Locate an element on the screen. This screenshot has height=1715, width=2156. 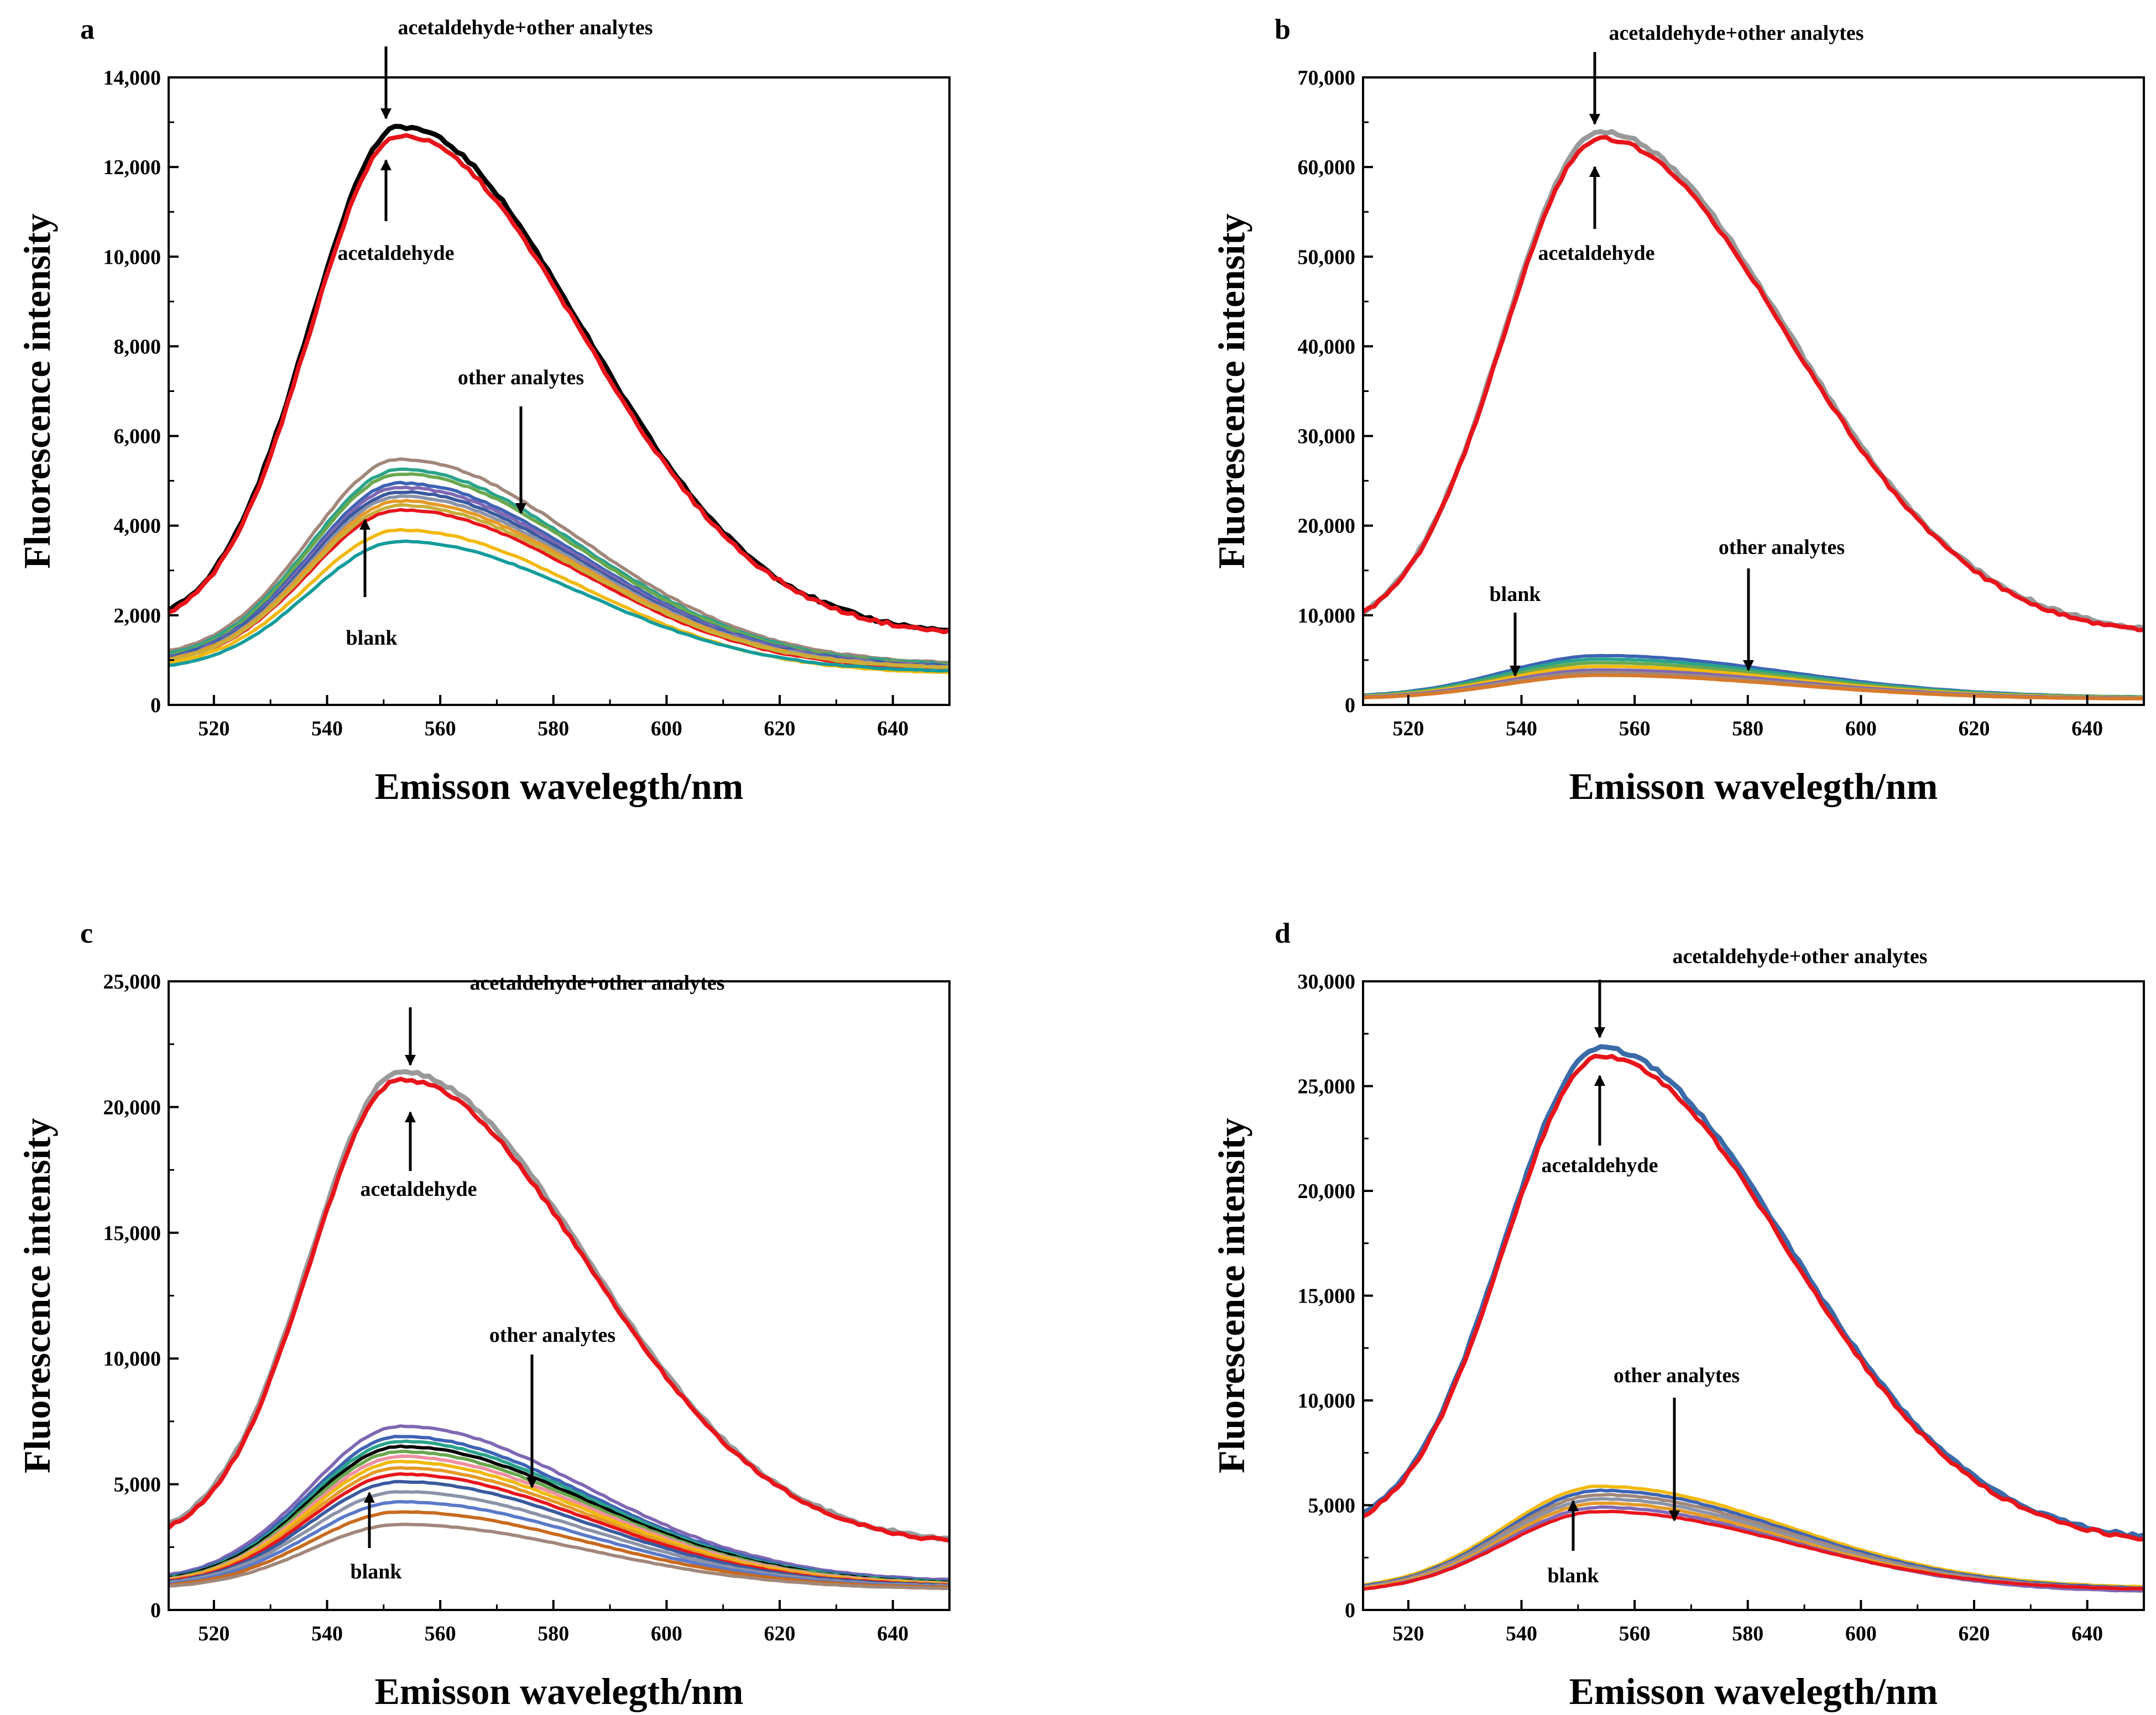
y-tick-label: 14,000 is located at coordinates (132, 78).